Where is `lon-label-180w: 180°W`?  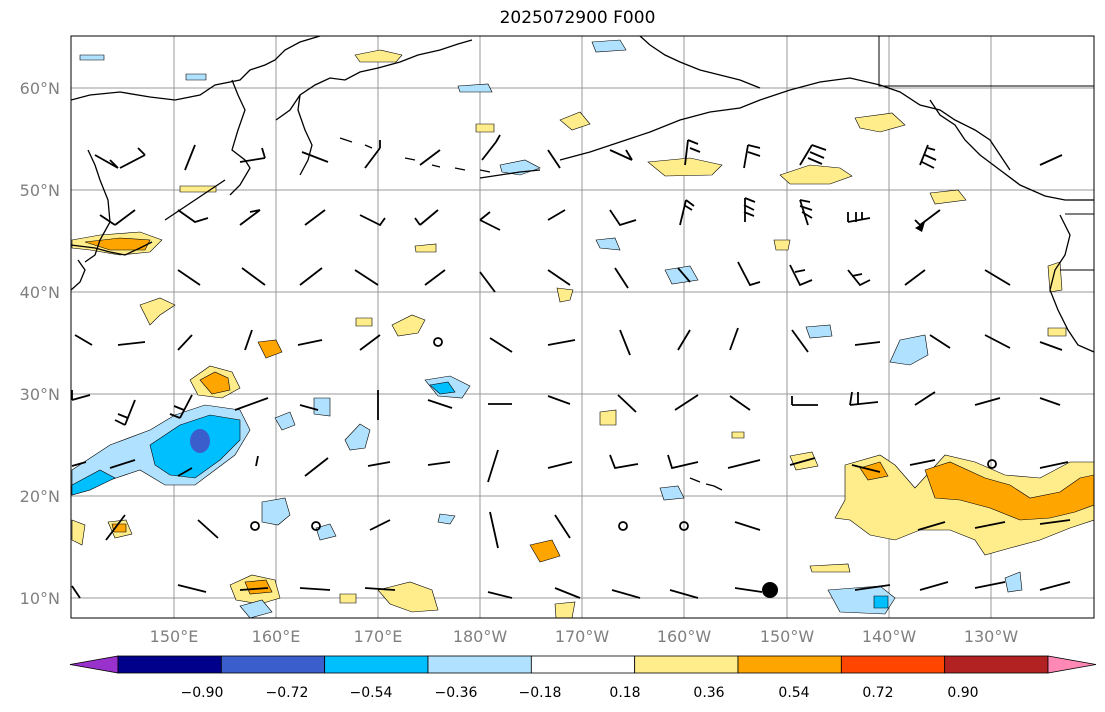 lon-label-180w: 180°W is located at coordinates (480, 636).